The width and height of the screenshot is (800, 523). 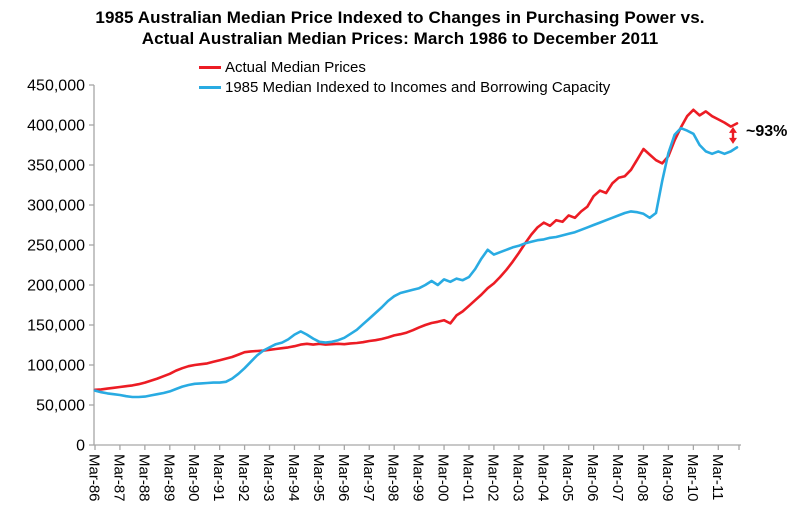 What do you see at coordinates (617, 478) in the screenshot?
I see `x-tick-label: Mar-07` at bounding box center [617, 478].